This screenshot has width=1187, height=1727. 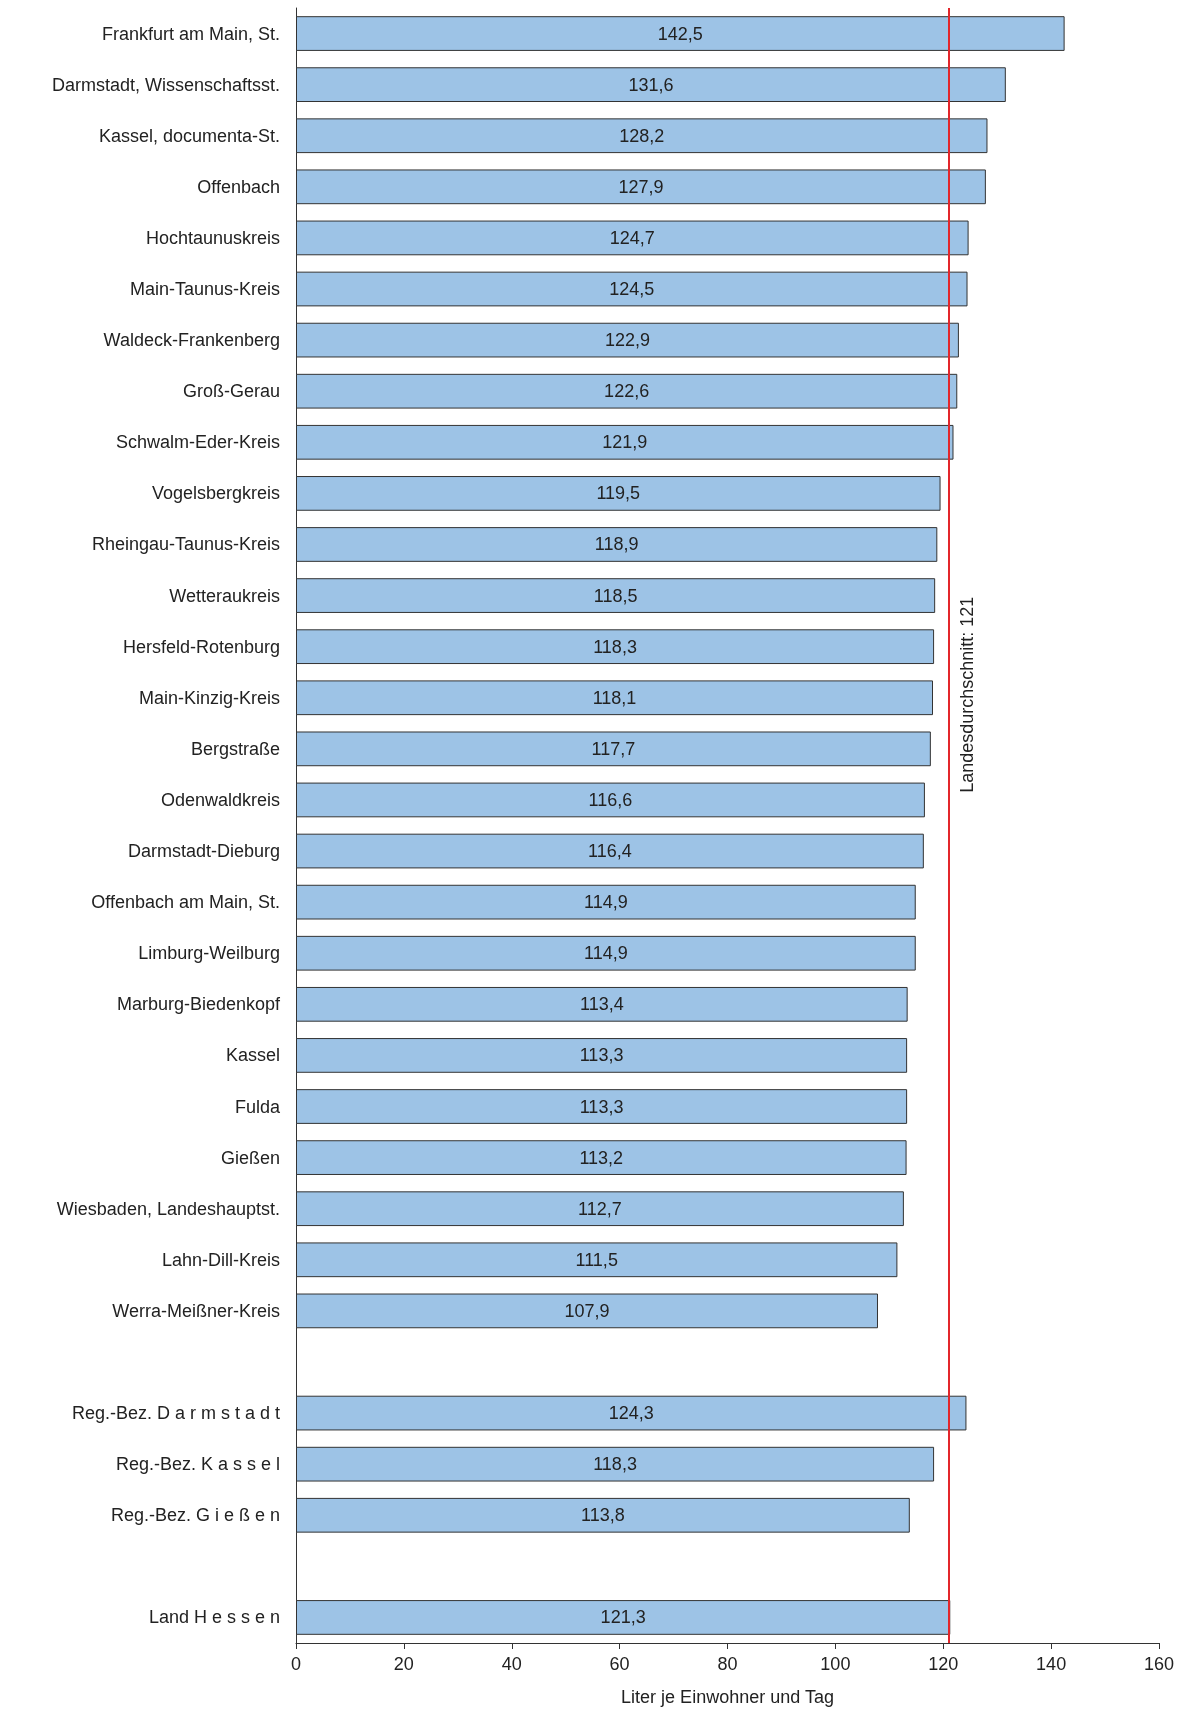 What do you see at coordinates (835, 1664) in the screenshot?
I see `x-tick-label: 100` at bounding box center [835, 1664].